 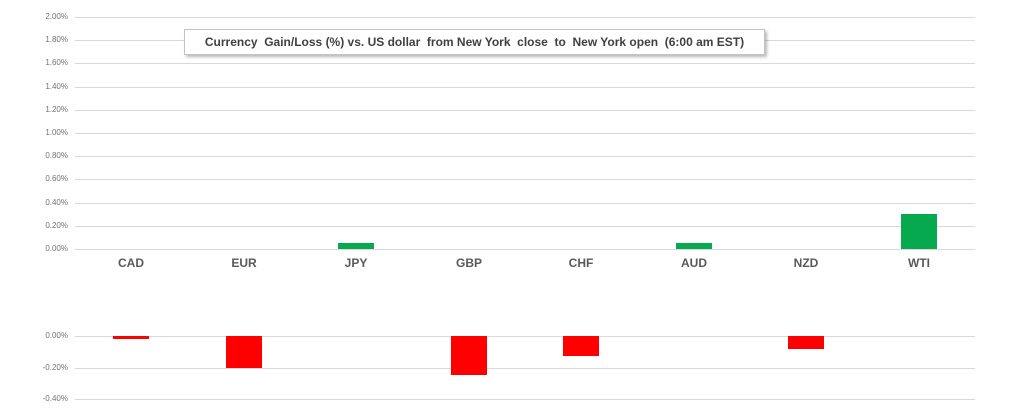 What do you see at coordinates (244, 263) in the screenshot?
I see `x-category-label-eur: EUR` at bounding box center [244, 263].